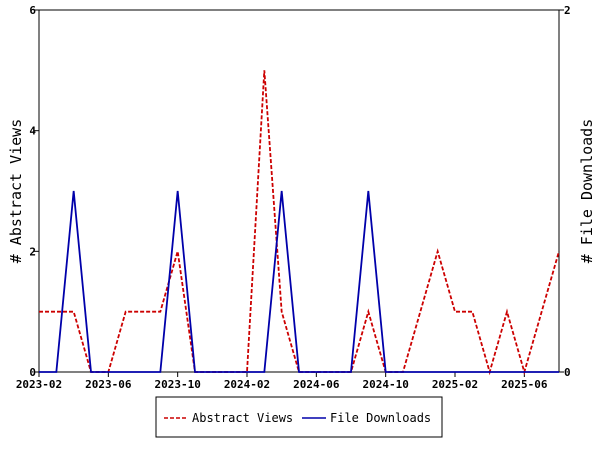  What do you see at coordinates (455, 384) in the screenshot?
I see `x-tick-label: 2025-02` at bounding box center [455, 384].